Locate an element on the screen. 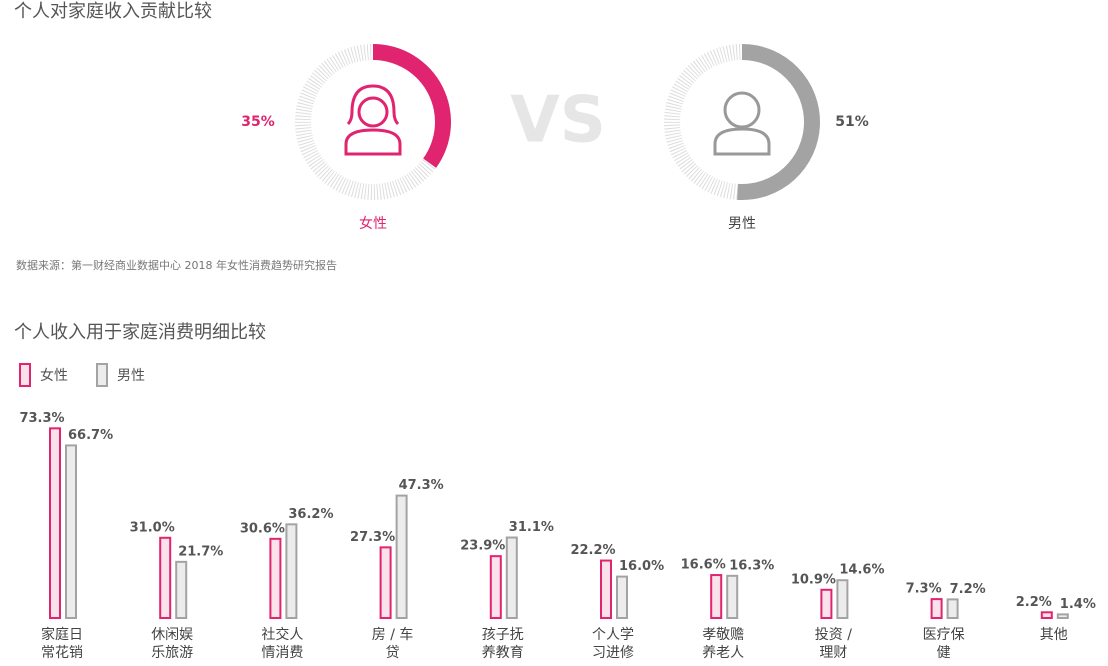  vs-label: VS is located at coordinates (558, 121).